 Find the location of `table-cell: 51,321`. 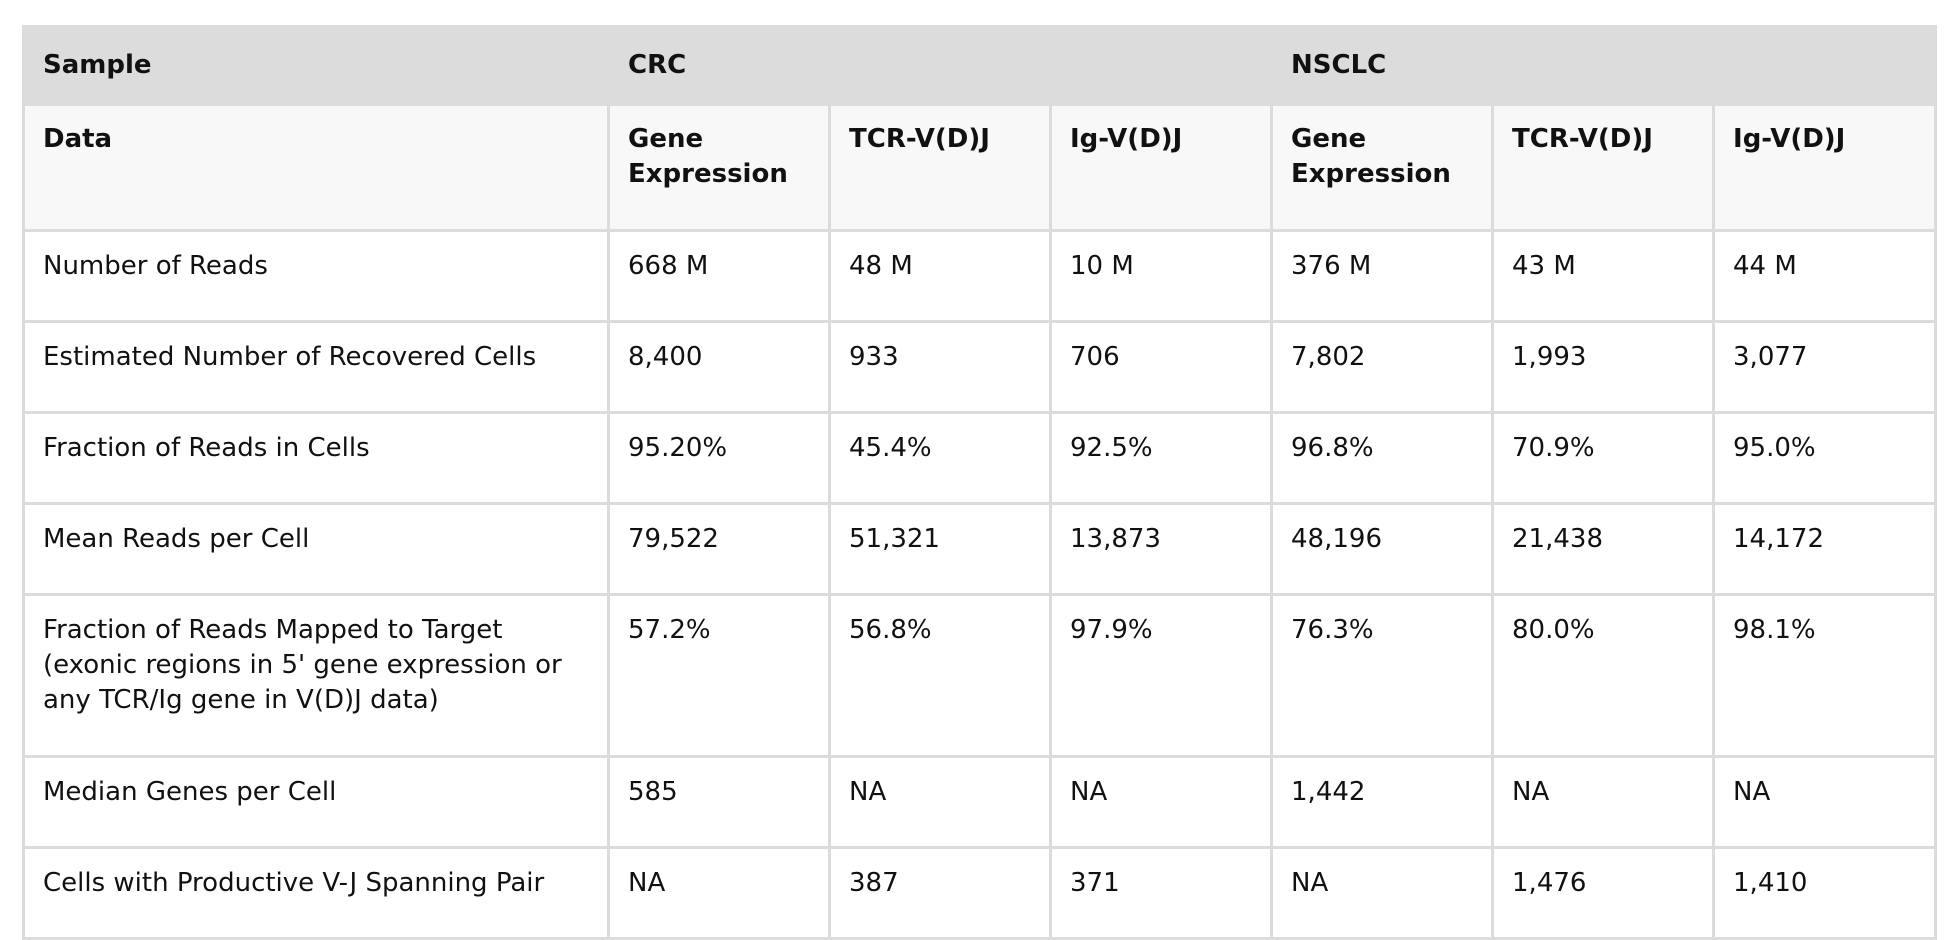

table-cell: 51,321 is located at coordinates (940, 549).